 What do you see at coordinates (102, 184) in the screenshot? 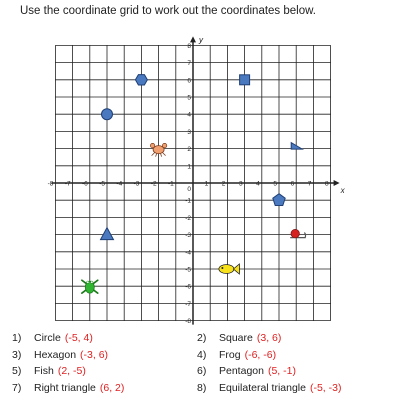
I see `x-tick-label: -5` at bounding box center [102, 184].